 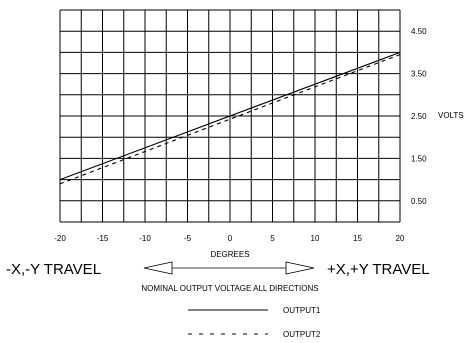 I want to click on y-tick-labels: 0.50 1.50 2.50 3.50 4.50, so click(x=419, y=116).